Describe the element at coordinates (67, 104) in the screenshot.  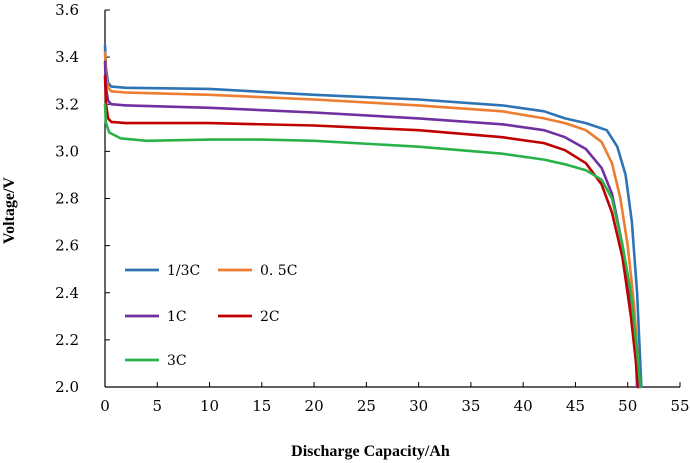
I see `y-tick-label: 3.2` at that location.